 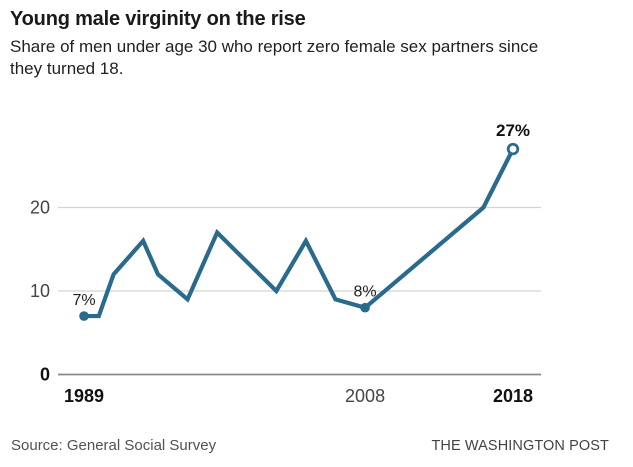 I want to click on data-point-2008, so click(x=365, y=307).